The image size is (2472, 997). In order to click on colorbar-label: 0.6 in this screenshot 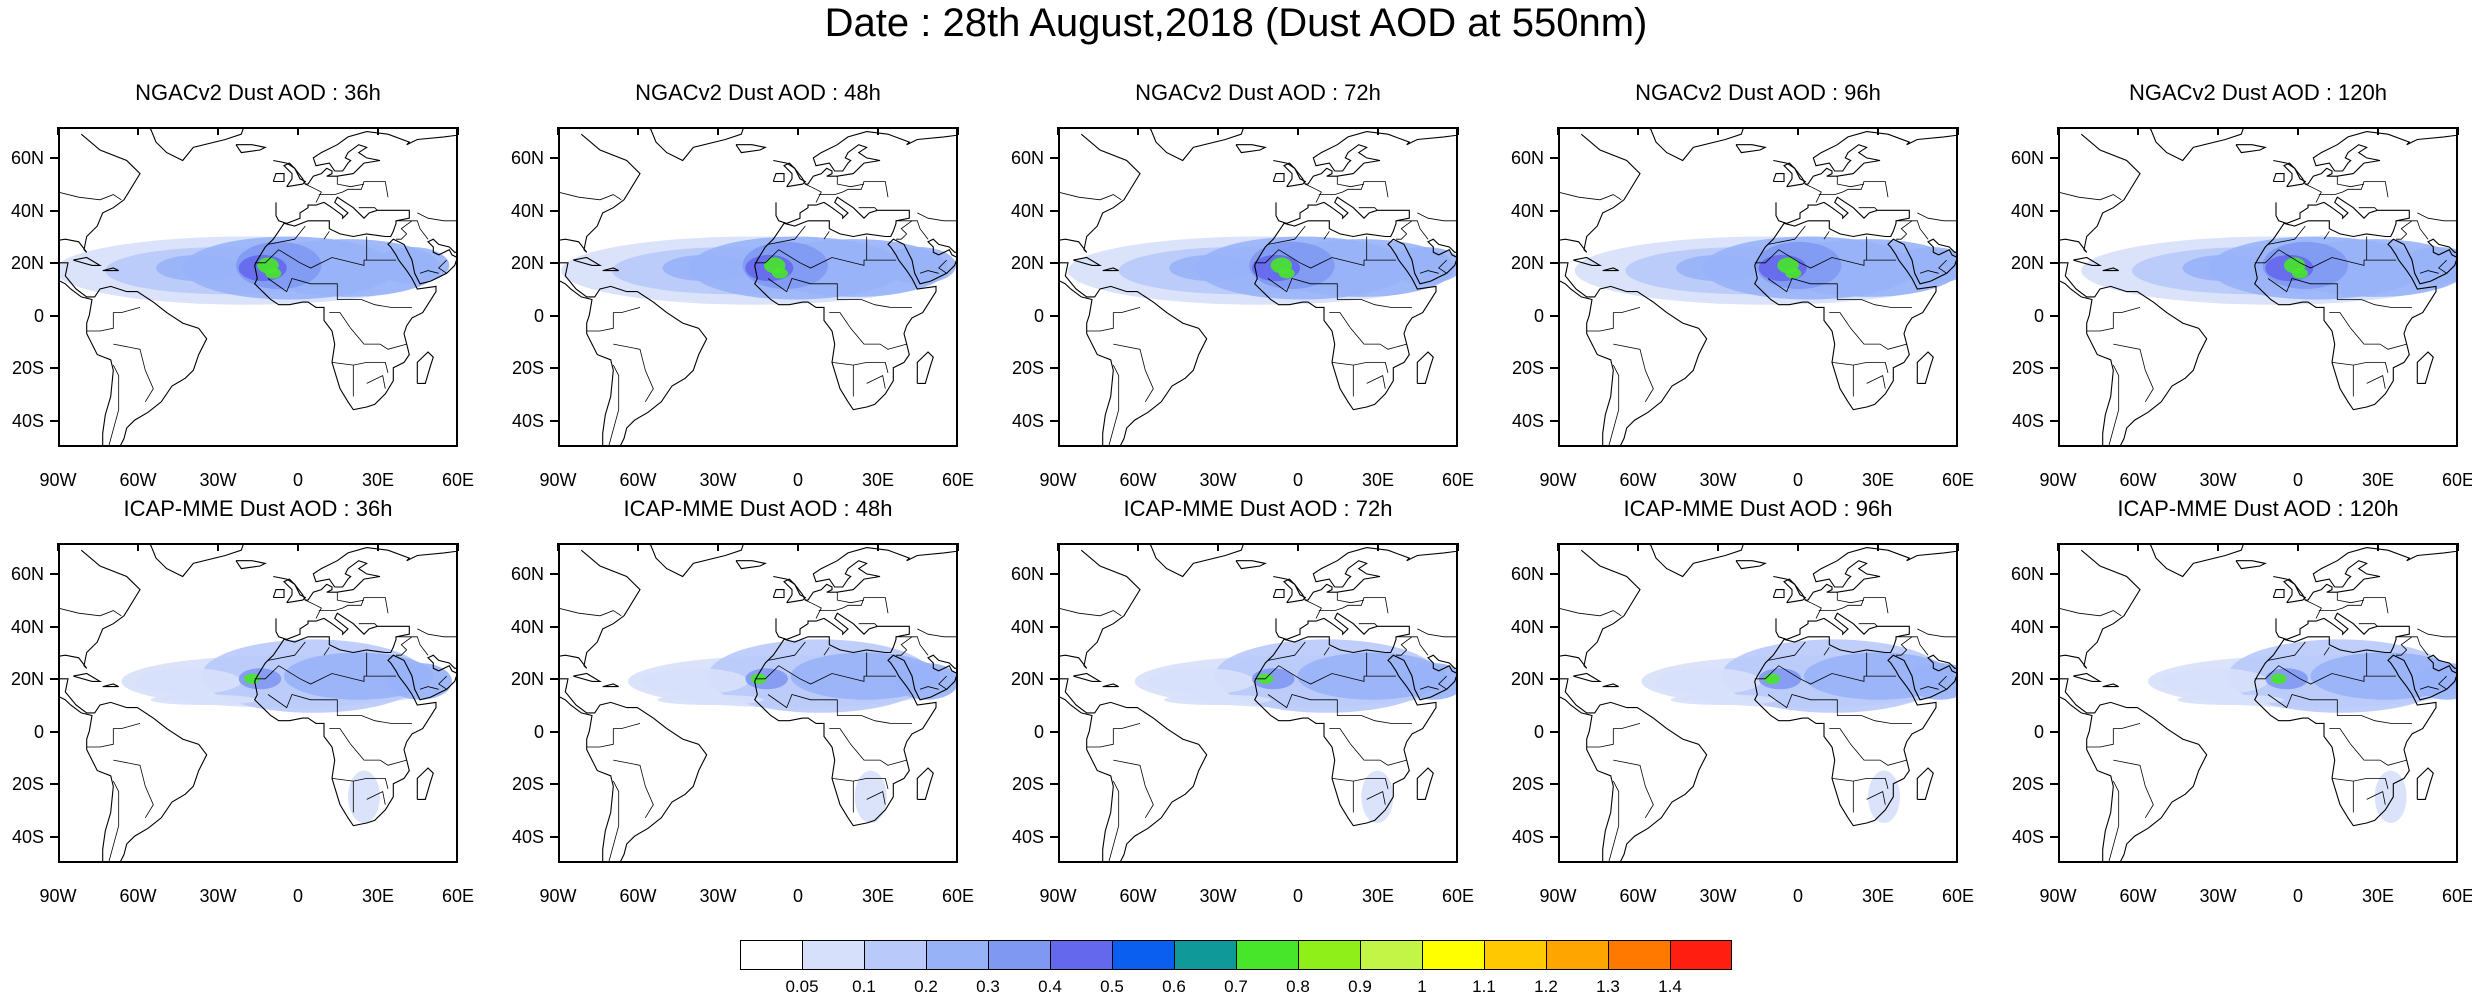, I will do `click(1174, 986)`.